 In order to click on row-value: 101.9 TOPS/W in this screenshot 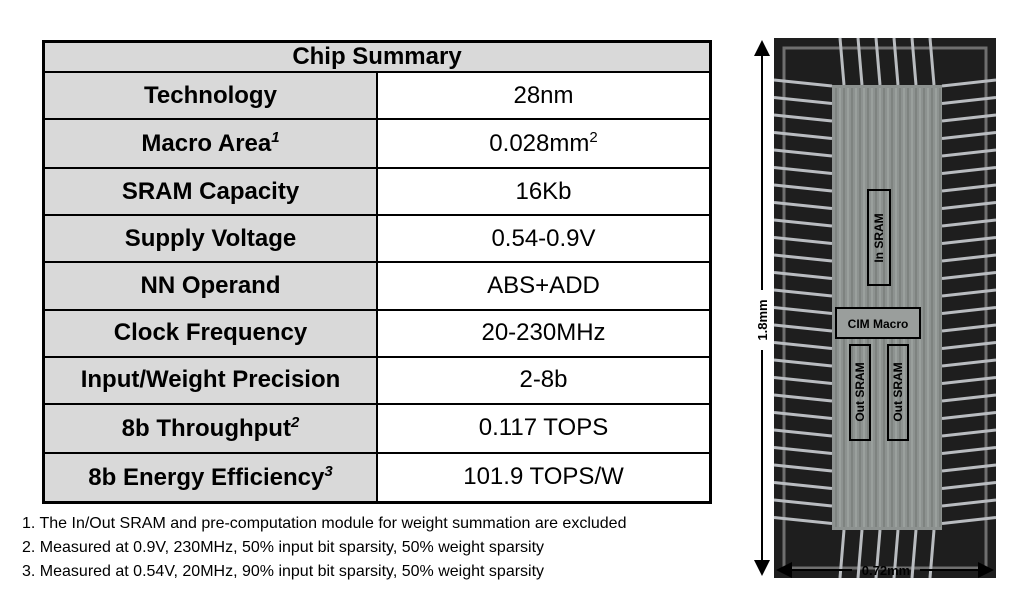, I will do `click(543, 477)`.